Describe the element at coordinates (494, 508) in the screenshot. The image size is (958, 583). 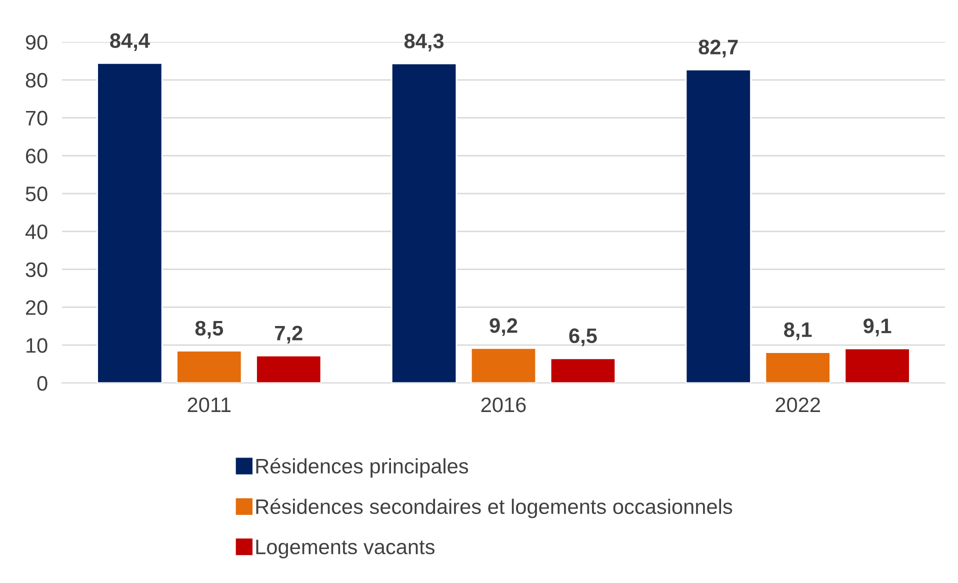
I see `legend-label: Résidences secondaires et logements occasionnels` at that location.